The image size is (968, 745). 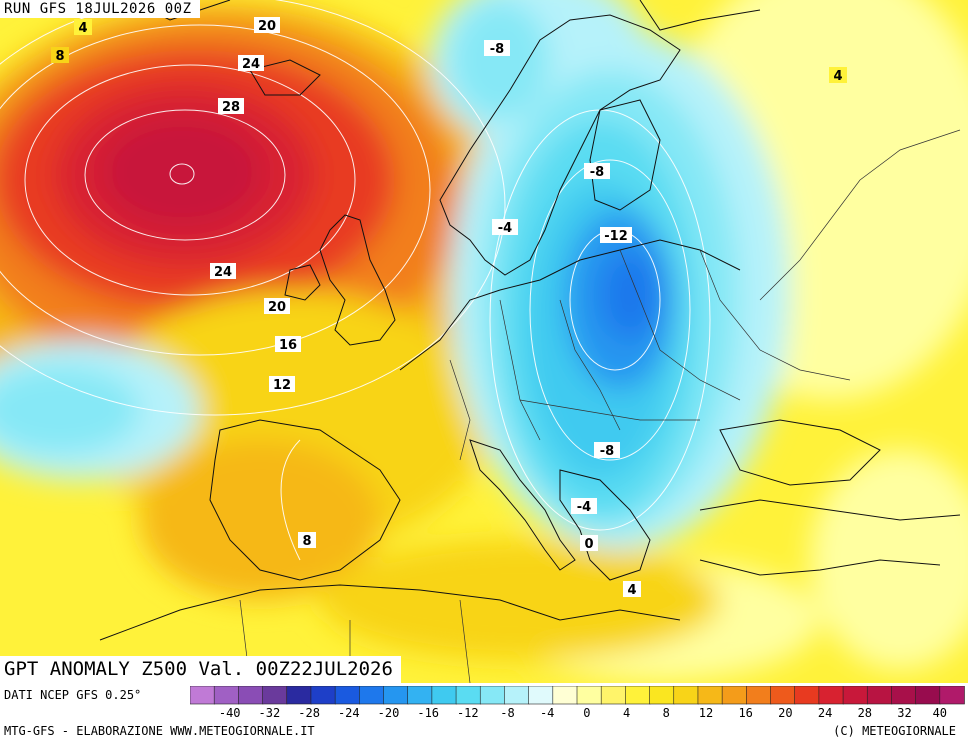 I want to click on legend-tick-label: 32, so click(x=904, y=713).